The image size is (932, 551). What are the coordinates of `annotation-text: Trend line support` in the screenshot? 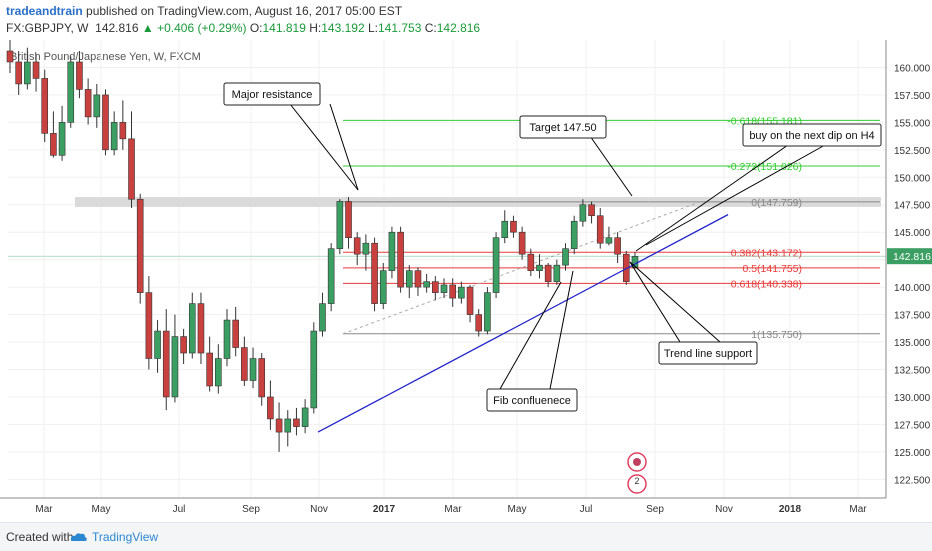 It's located at (708, 354).